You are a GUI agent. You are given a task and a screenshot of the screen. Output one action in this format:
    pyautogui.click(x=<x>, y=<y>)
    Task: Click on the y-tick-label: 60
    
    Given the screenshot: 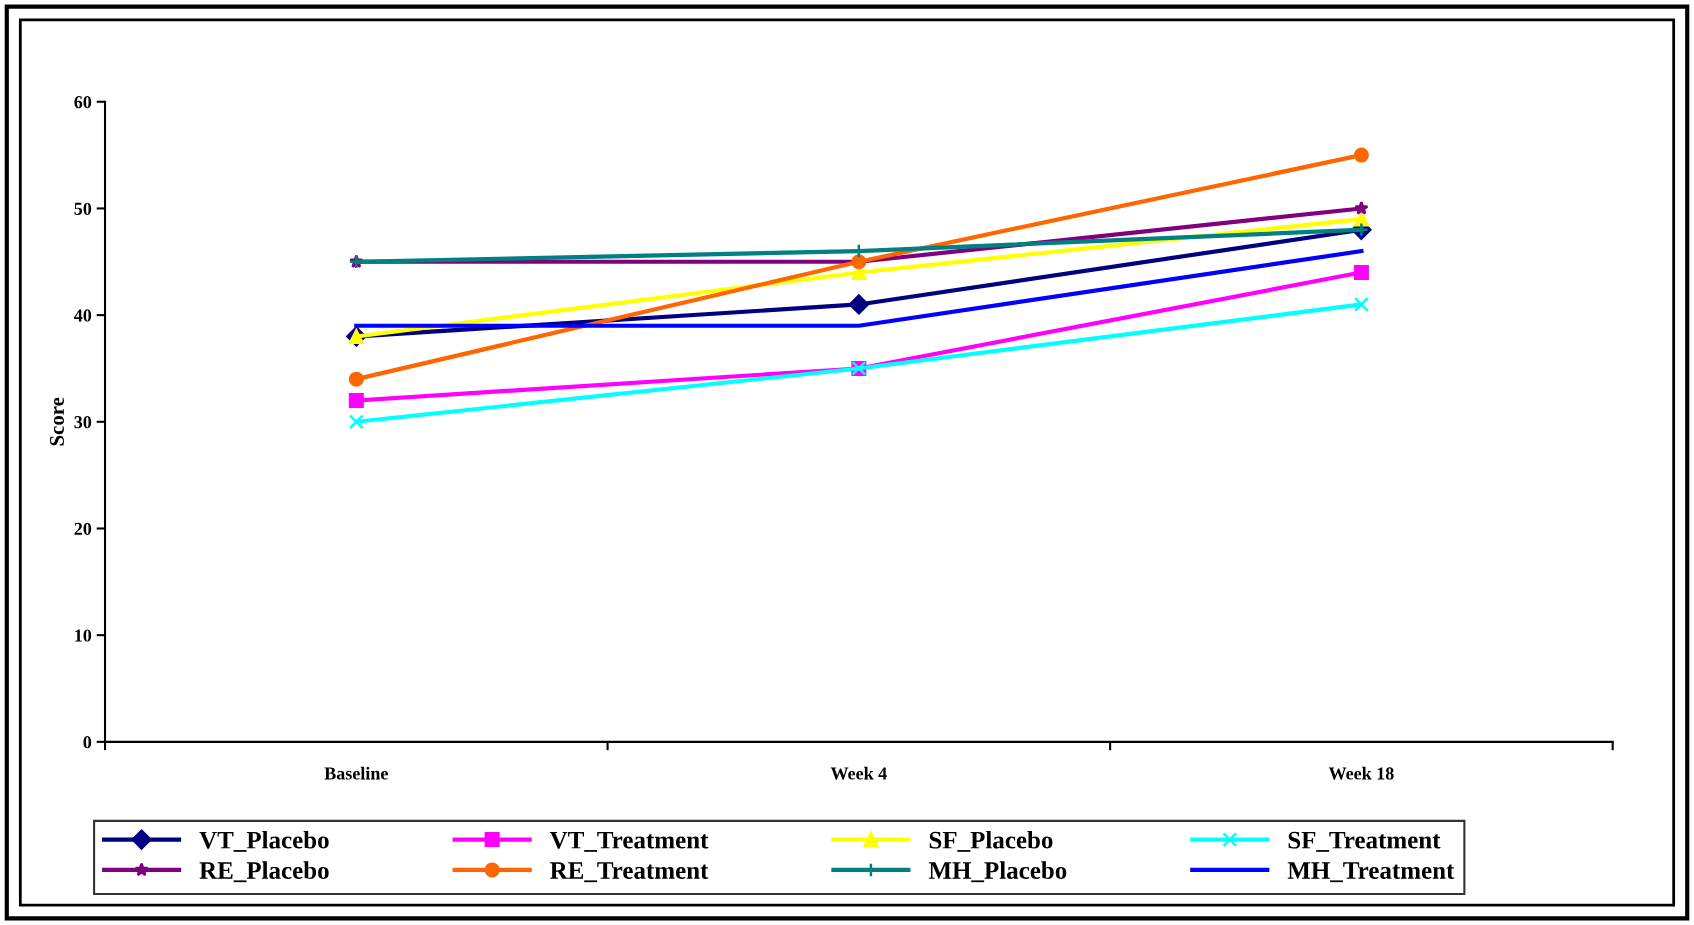 What is the action you would take?
    pyautogui.click(x=83, y=102)
    